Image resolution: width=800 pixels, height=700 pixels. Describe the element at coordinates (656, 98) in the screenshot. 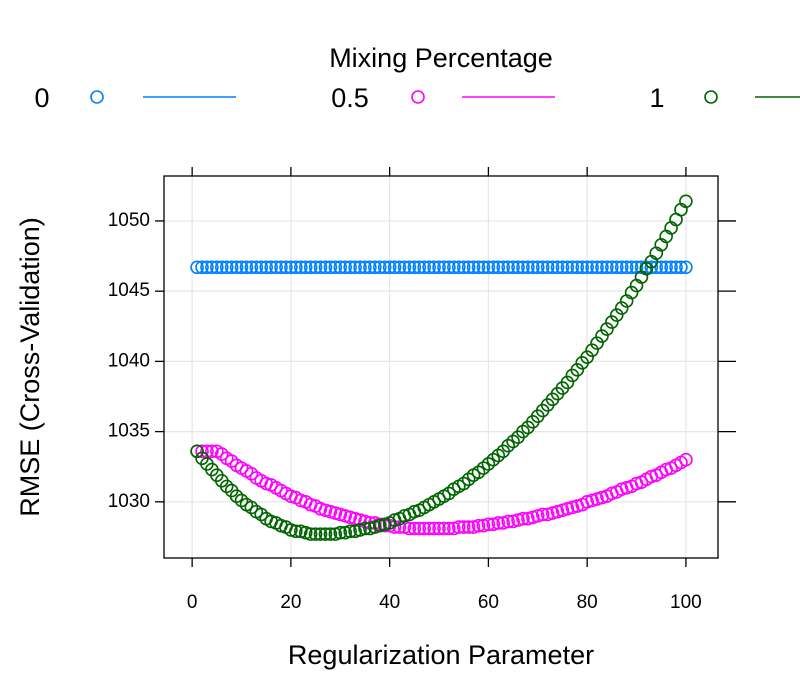

I see `legend-label: 1` at that location.